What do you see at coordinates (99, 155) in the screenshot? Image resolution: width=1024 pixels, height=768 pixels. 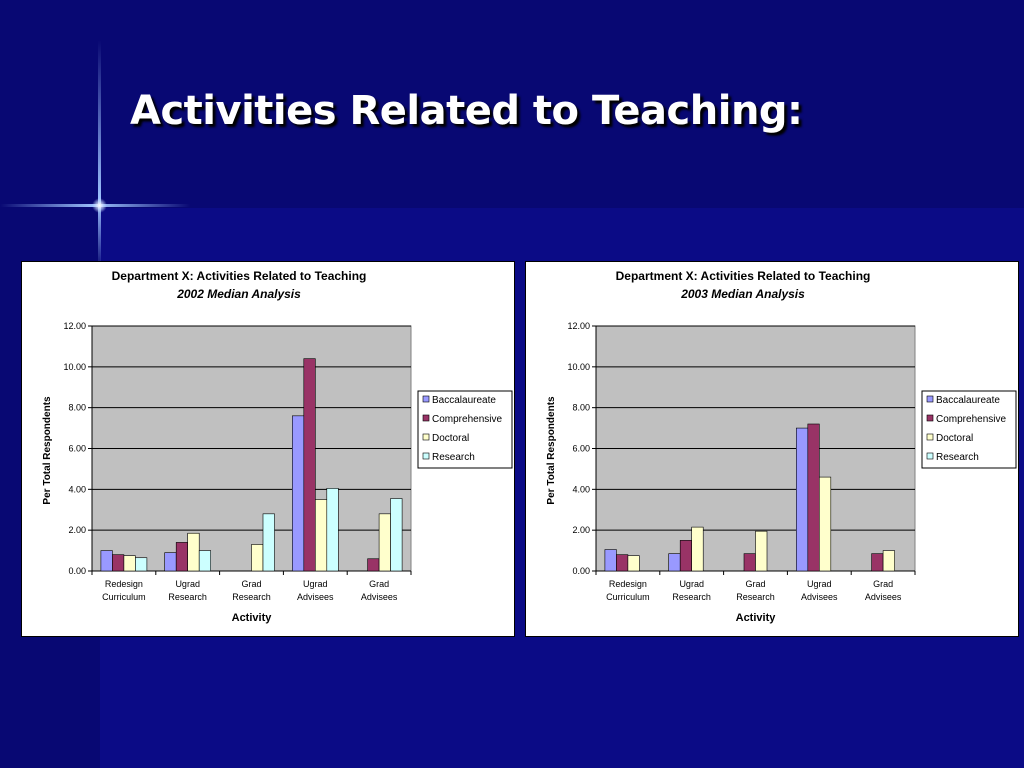 I see `light-flare-vertical` at bounding box center [99, 155].